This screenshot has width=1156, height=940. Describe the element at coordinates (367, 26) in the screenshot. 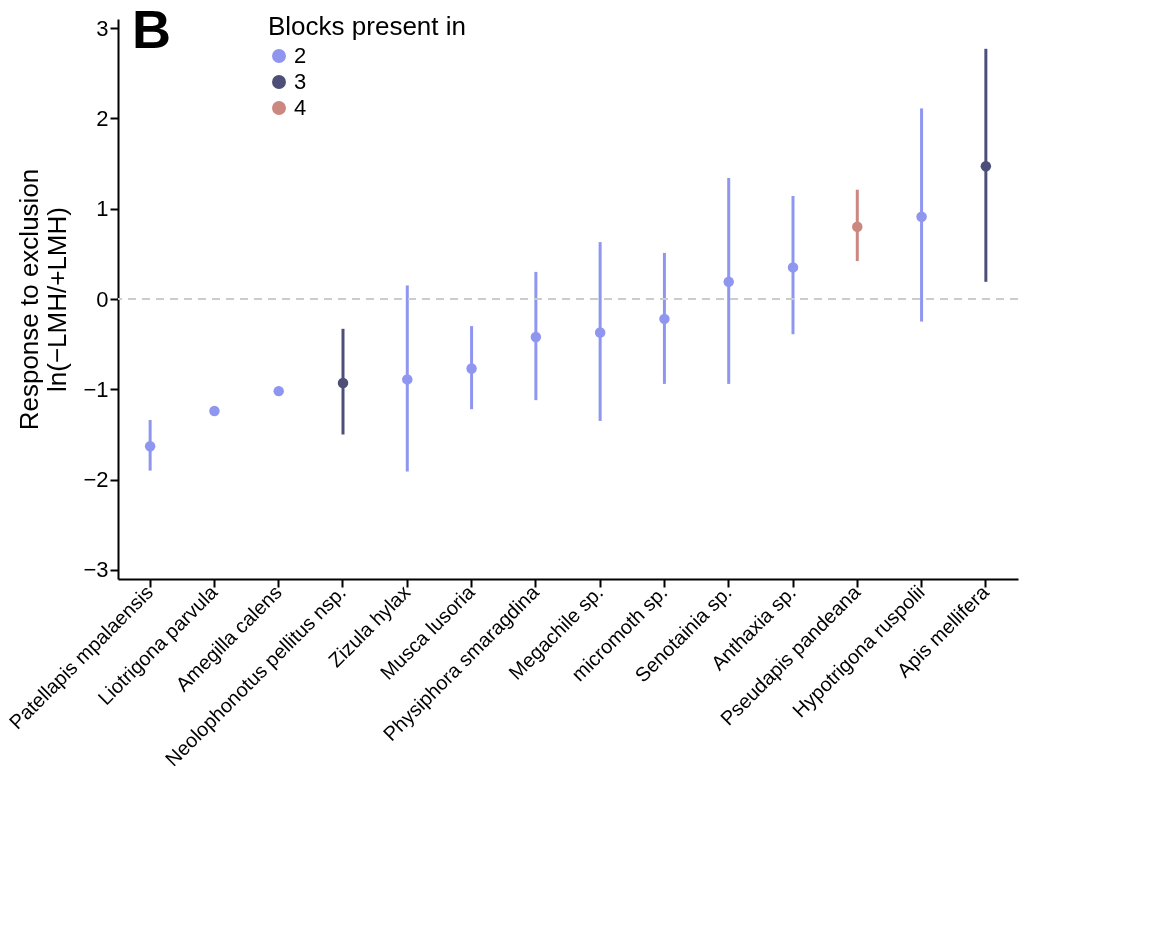

I see `legend-title: Blocks present in` at that location.